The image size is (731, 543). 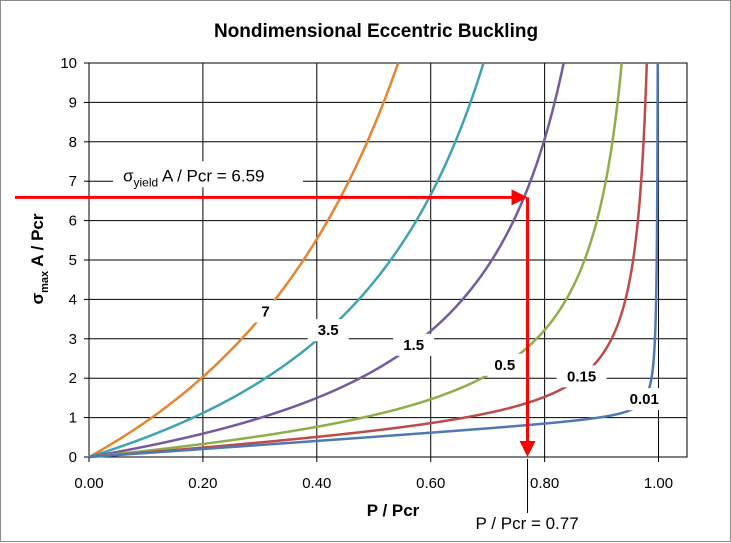 I want to click on chart-title: Nondimensional Eccentric Buckling, so click(x=376, y=31).